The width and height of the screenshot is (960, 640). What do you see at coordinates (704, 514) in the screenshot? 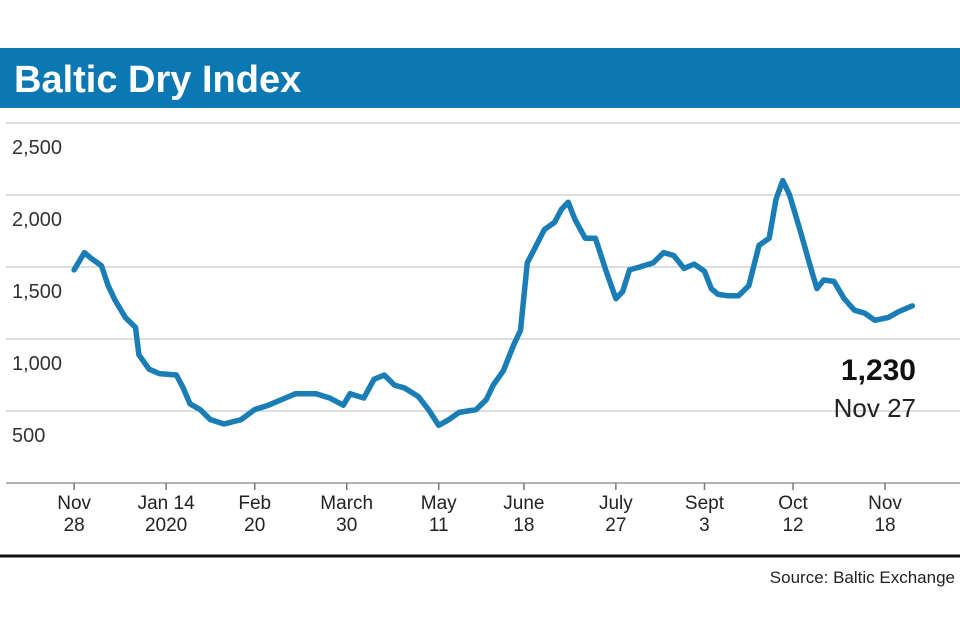
I see `x-tick-label: Sept 3` at bounding box center [704, 514].